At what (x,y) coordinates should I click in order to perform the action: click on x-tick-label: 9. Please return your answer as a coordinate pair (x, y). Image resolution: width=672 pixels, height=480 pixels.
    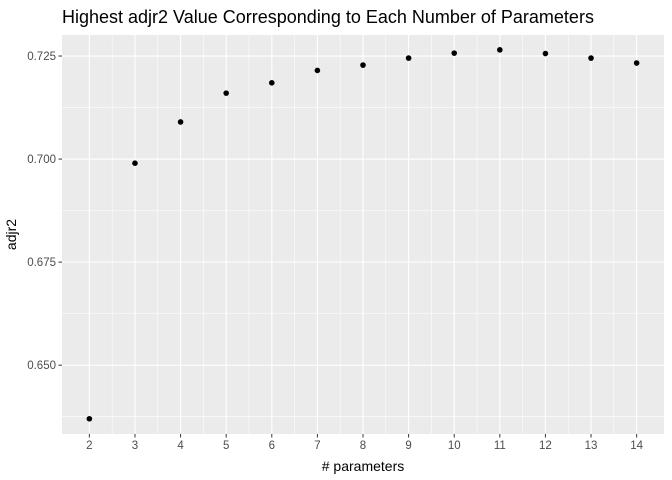
    Looking at the image, I should click on (408, 446).